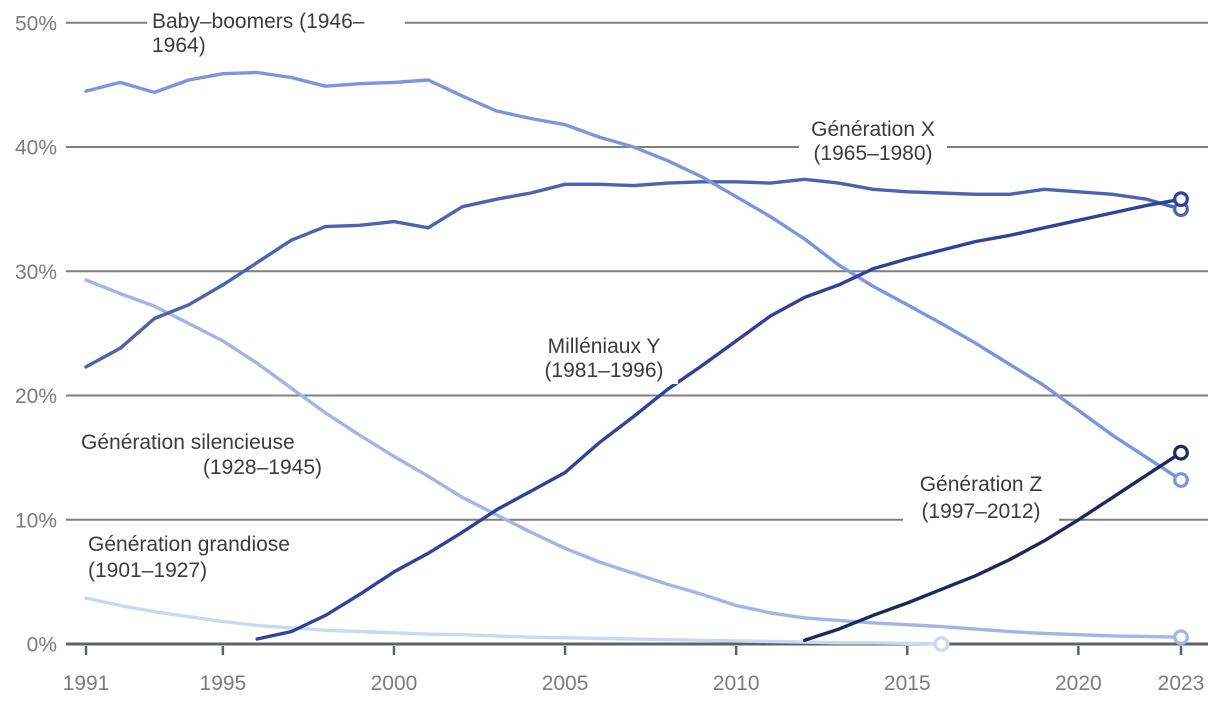 The width and height of the screenshot is (1220, 709). I want to click on series-endpoint-generation-grandiose, so click(941, 644).